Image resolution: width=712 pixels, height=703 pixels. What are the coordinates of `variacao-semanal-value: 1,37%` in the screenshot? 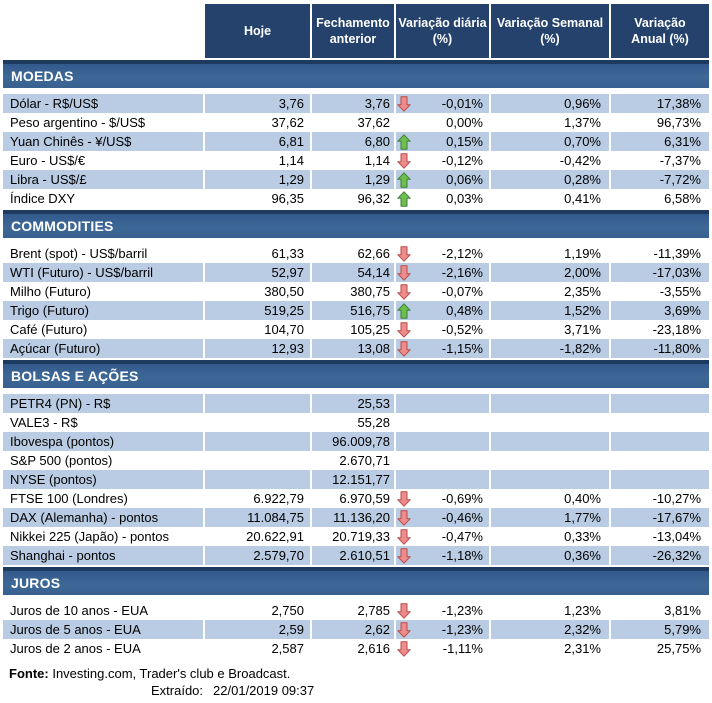 It's located at (551, 122).